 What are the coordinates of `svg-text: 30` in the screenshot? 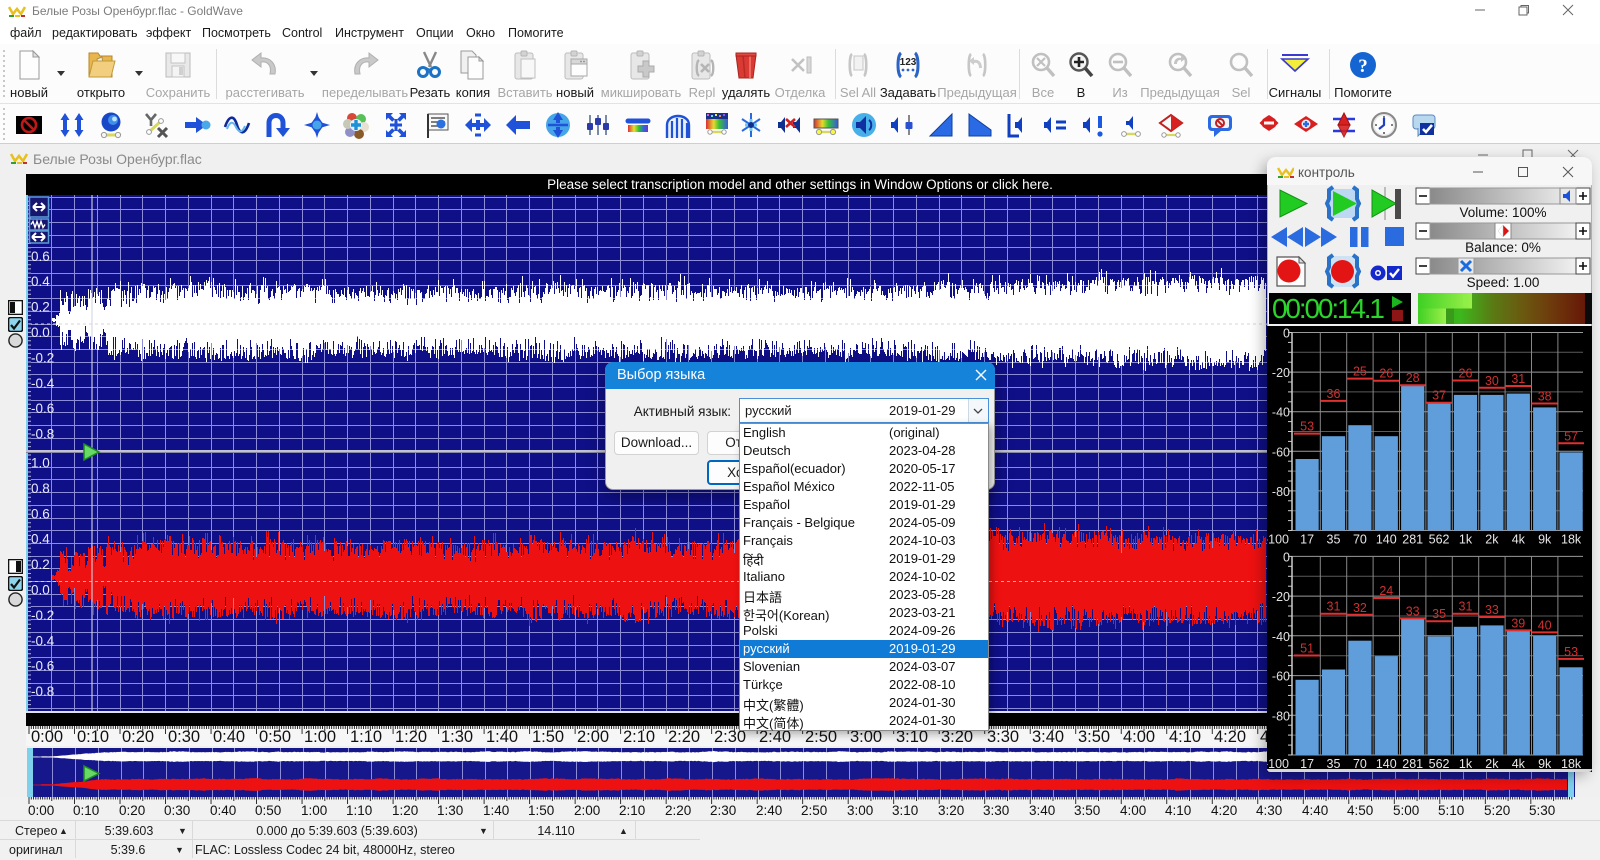 It's located at (1492, 381).